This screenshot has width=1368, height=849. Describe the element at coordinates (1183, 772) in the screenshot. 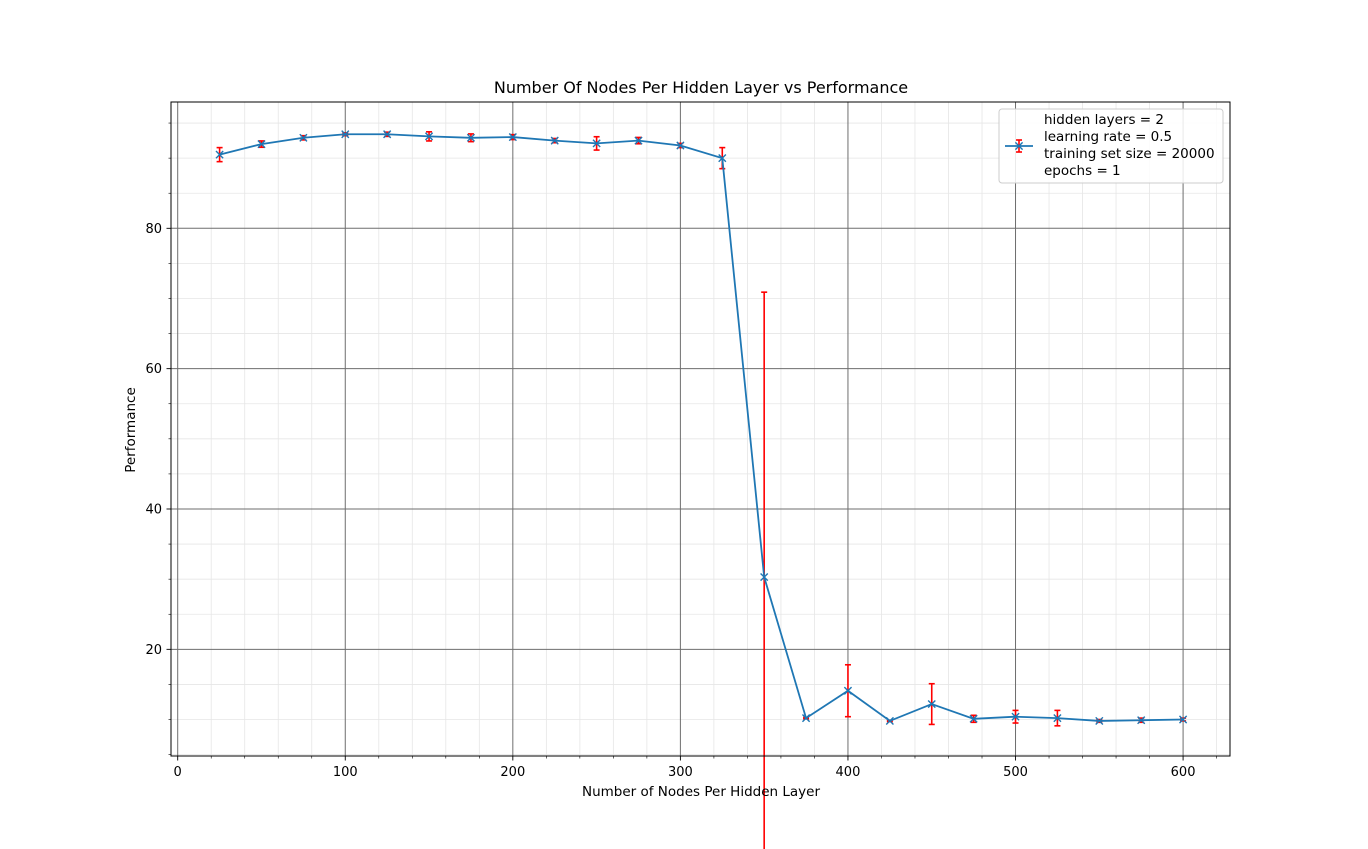

I see `x-tick-label: 600` at that location.